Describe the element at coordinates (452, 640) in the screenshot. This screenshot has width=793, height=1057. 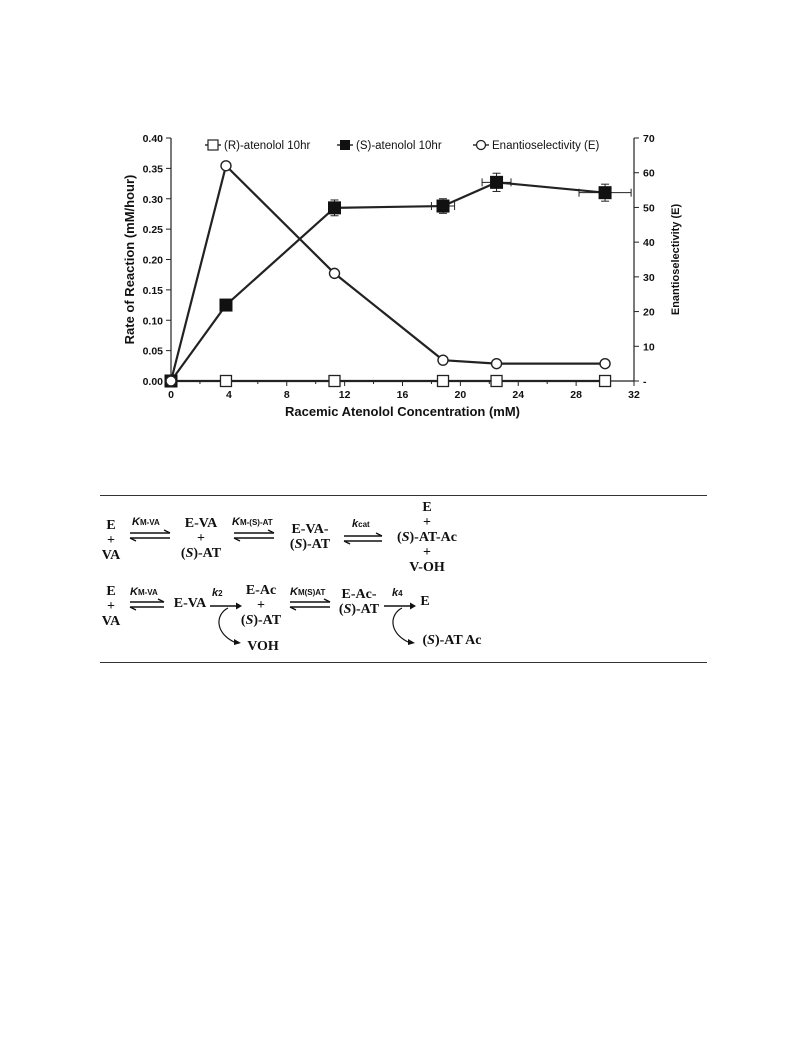
I see `row2-s-at-ac: (S)-AT Ac` at that location.